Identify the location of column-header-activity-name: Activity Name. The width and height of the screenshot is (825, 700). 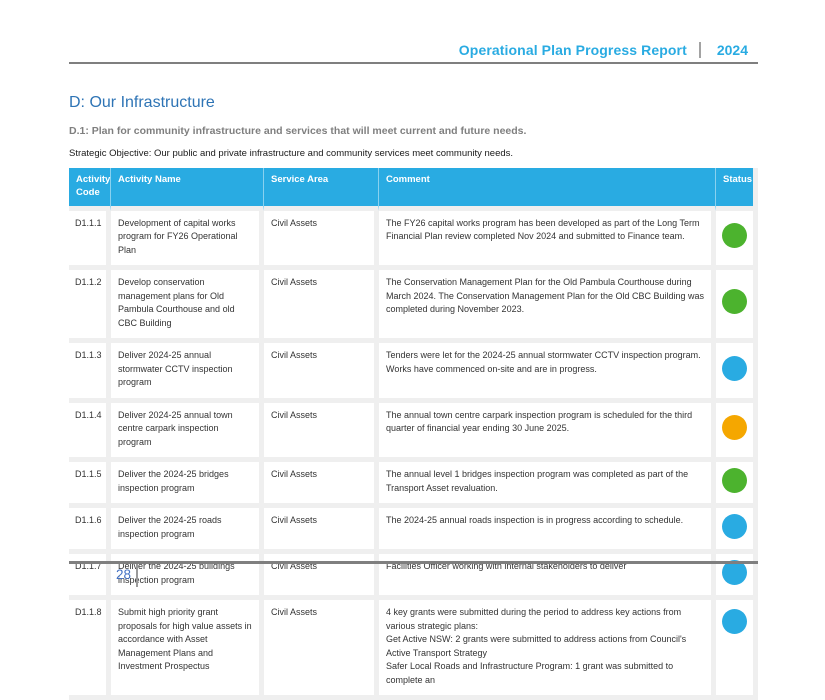
(187, 189).